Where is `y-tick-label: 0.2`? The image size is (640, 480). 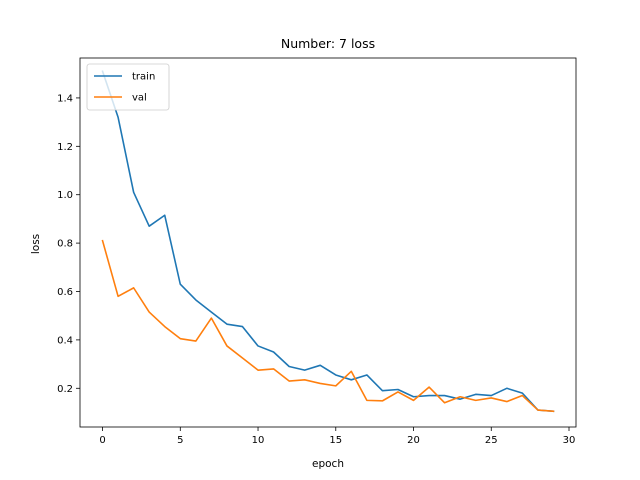
y-tick-label: 0.2 is located at coordinates (65, 389).